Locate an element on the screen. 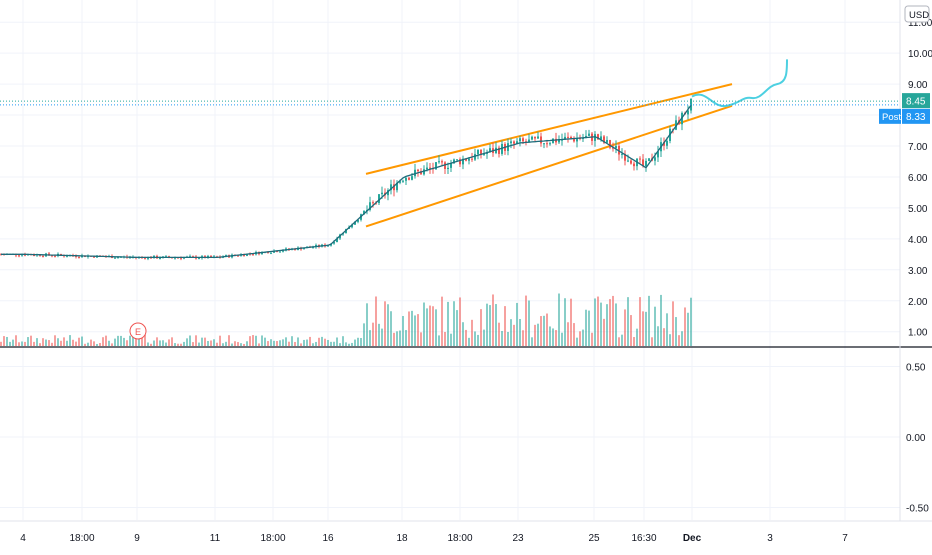  price-tick-label: 2.00 is located at coordinates (918, 302).